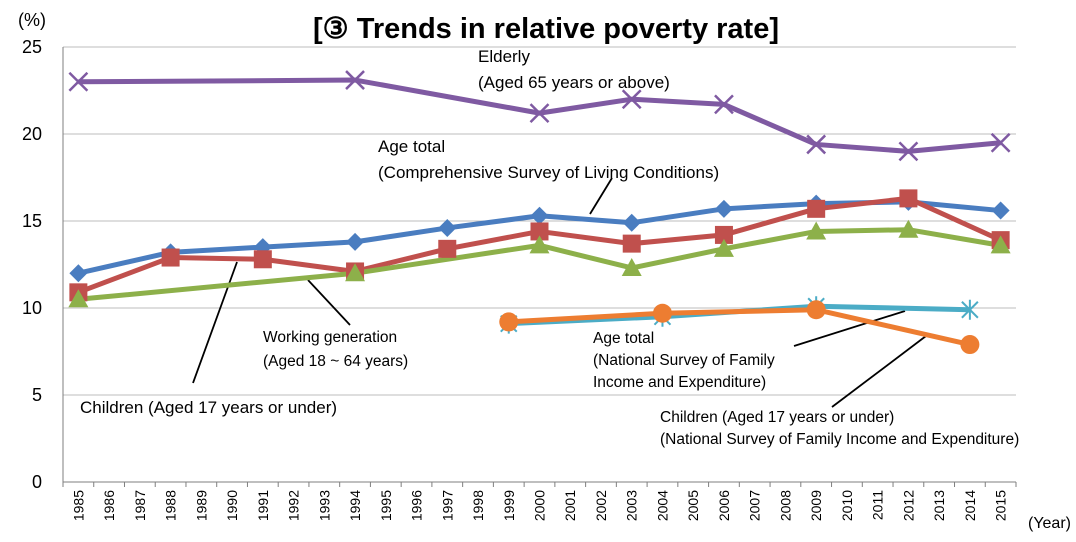  What do you see at coordinates (724, 505) in the screenshot?
I see `x-tick-label: 2006` at bounding box center [724, 505].